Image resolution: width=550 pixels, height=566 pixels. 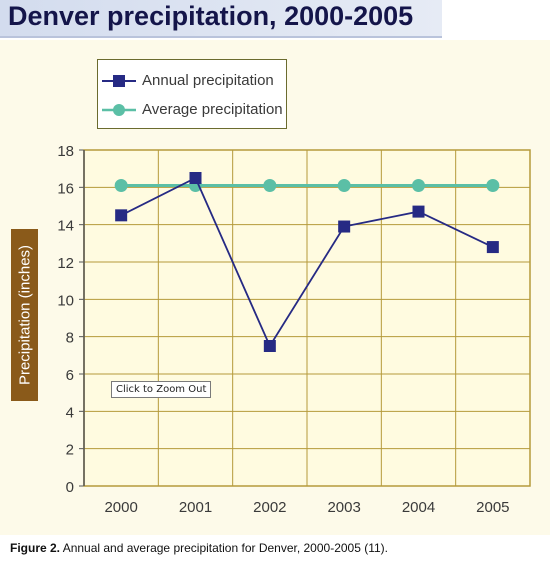 I want to click on y-tick-label: 16, so click(x=65, y=188).